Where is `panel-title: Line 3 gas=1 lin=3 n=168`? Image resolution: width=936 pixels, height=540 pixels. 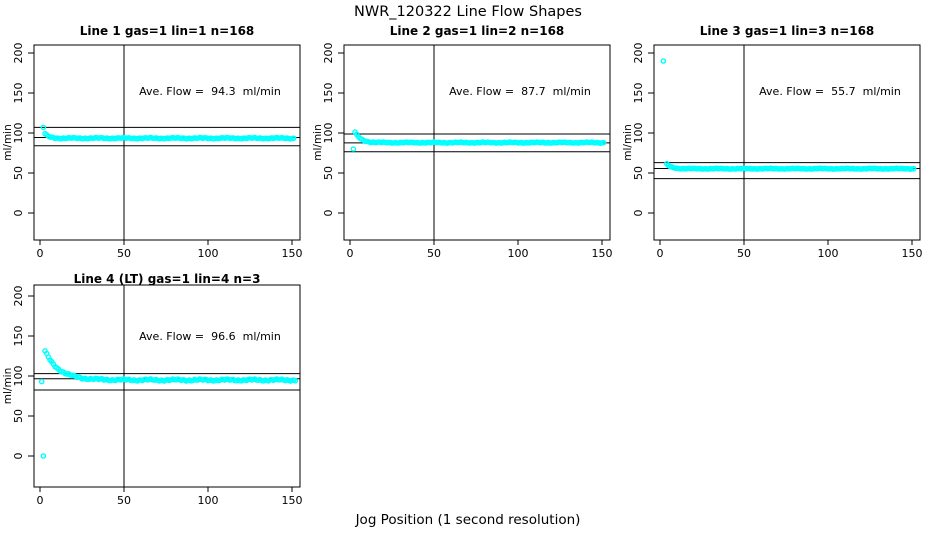
panel-title: Line 3 gas=1 lin=3 n=168 is located at coordinates (787, 31).